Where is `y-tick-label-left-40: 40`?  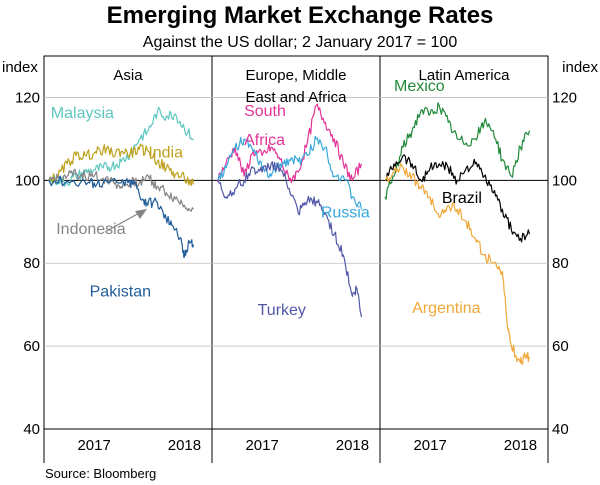 y-tick-label-left-40: 40 is located at coordinates (31, 429).